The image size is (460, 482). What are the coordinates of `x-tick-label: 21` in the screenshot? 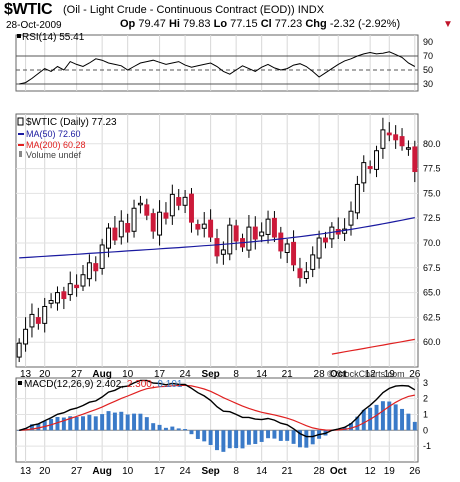 It's located at (288, 374).